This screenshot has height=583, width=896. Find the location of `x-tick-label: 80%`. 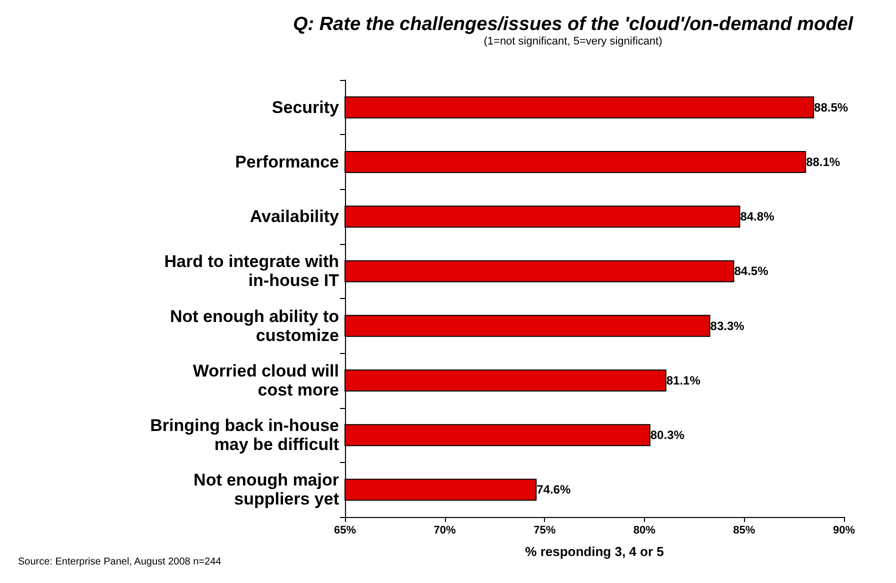

x-tick-label: 80% is located at coordinates (644, 530).